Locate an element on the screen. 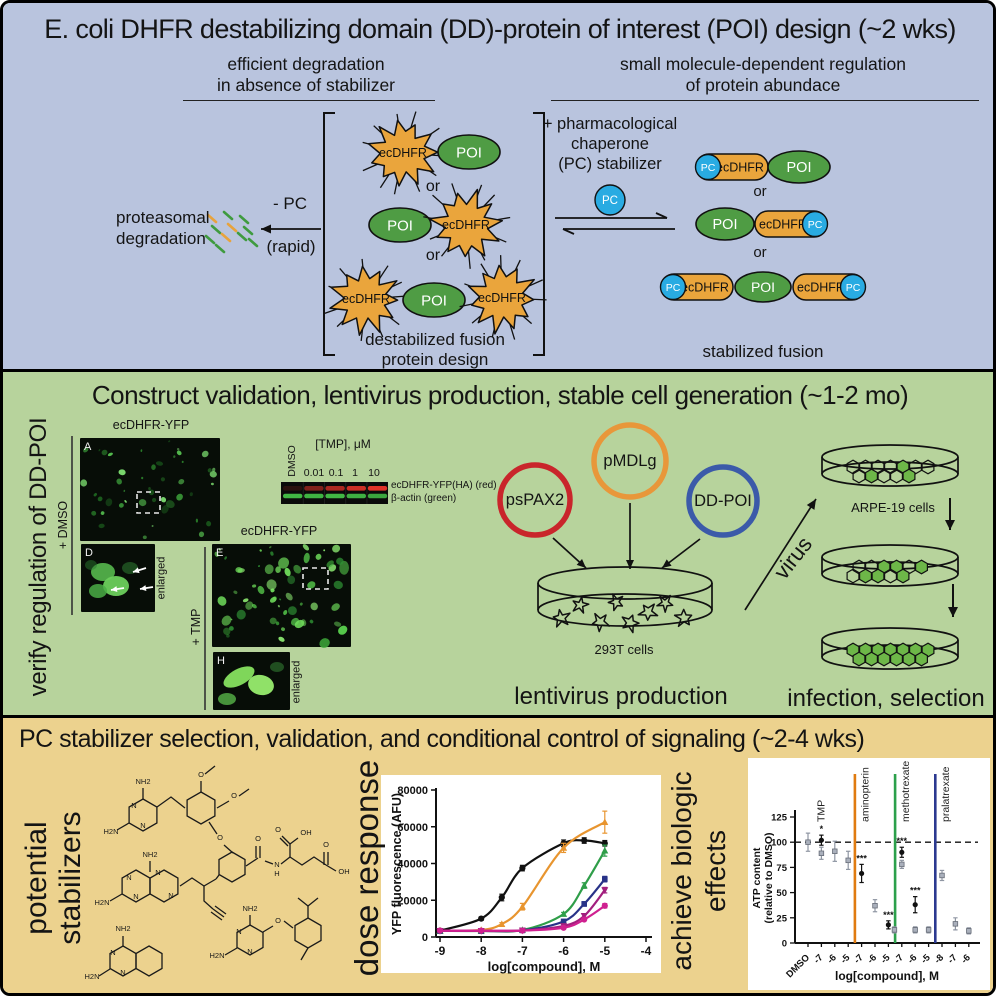 The image size is (996, 996). micro-header-e: ecDHFR-YFP is located at coordinates (279, 531).